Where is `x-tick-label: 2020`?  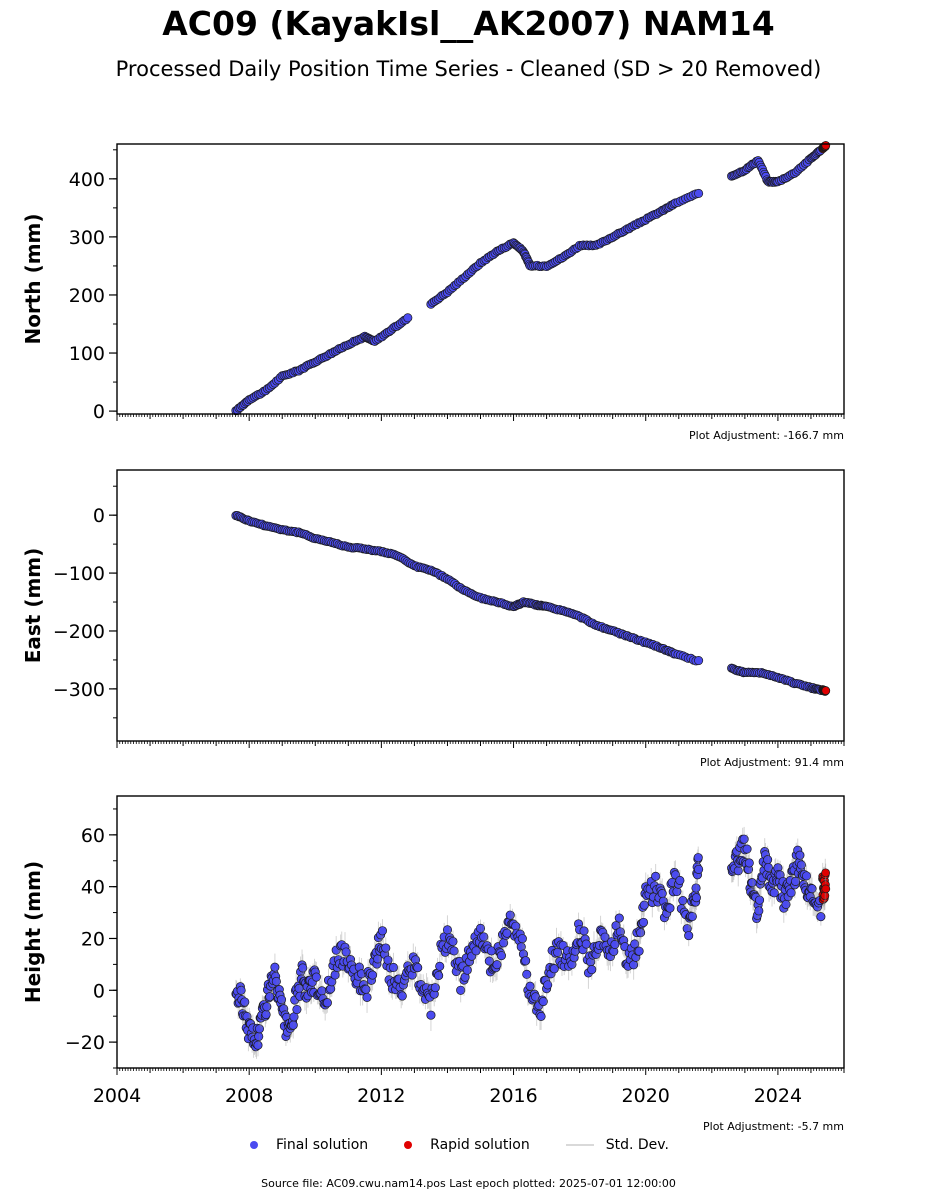 x-tick-label: 2020 is located at coordinates (646, 1096).